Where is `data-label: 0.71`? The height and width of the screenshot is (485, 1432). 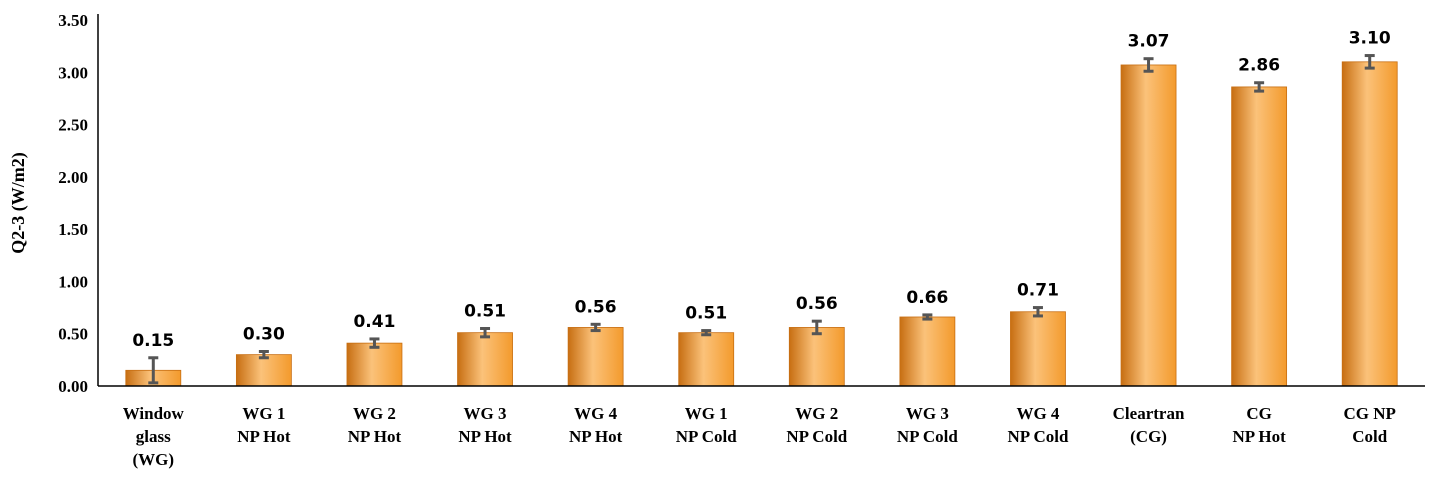 data-label: 0.71 is located at coordinates (1038, 291).